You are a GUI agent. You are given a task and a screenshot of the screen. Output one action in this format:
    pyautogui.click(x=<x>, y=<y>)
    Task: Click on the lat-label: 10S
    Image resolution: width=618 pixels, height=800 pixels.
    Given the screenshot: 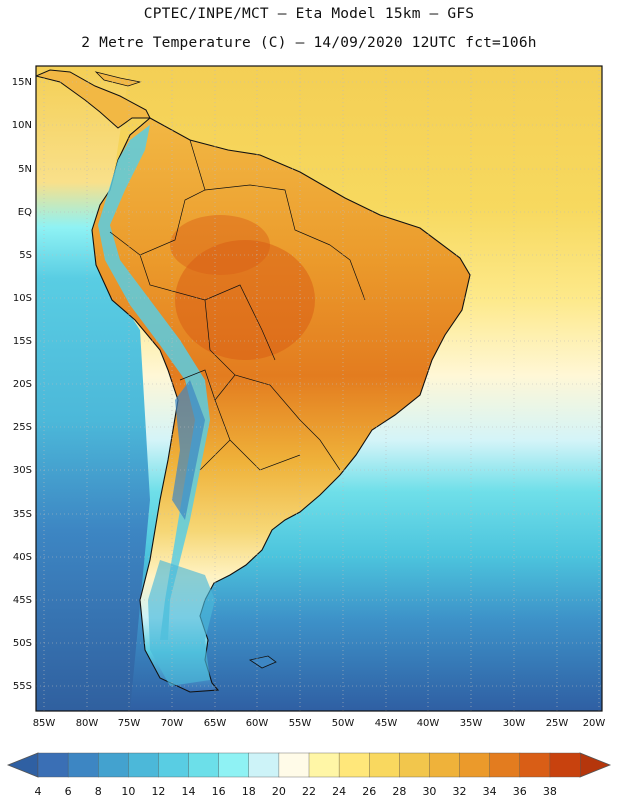 What is the action you would take?
    pyautogui.click(x=22, y=298)
    